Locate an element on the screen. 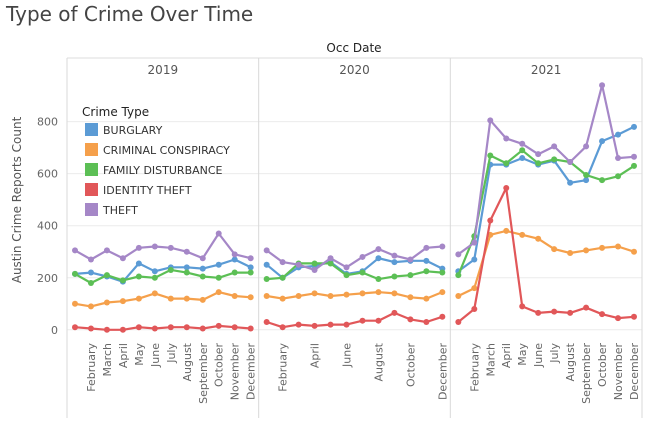  x-tick-label: June is located at coordinates (538, 355).